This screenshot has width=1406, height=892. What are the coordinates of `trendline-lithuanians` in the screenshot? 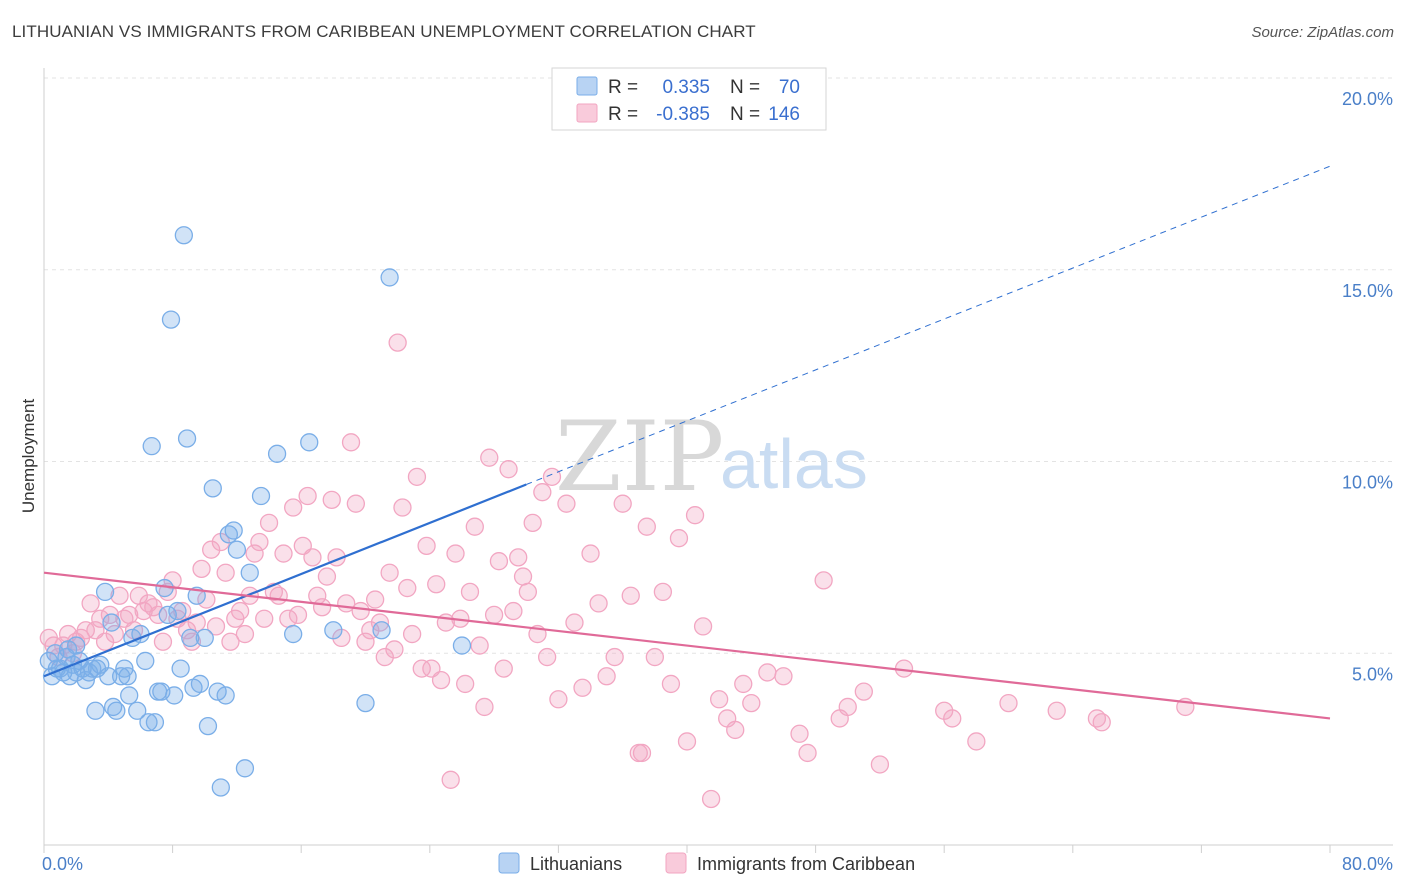 It's located at (285, 580).